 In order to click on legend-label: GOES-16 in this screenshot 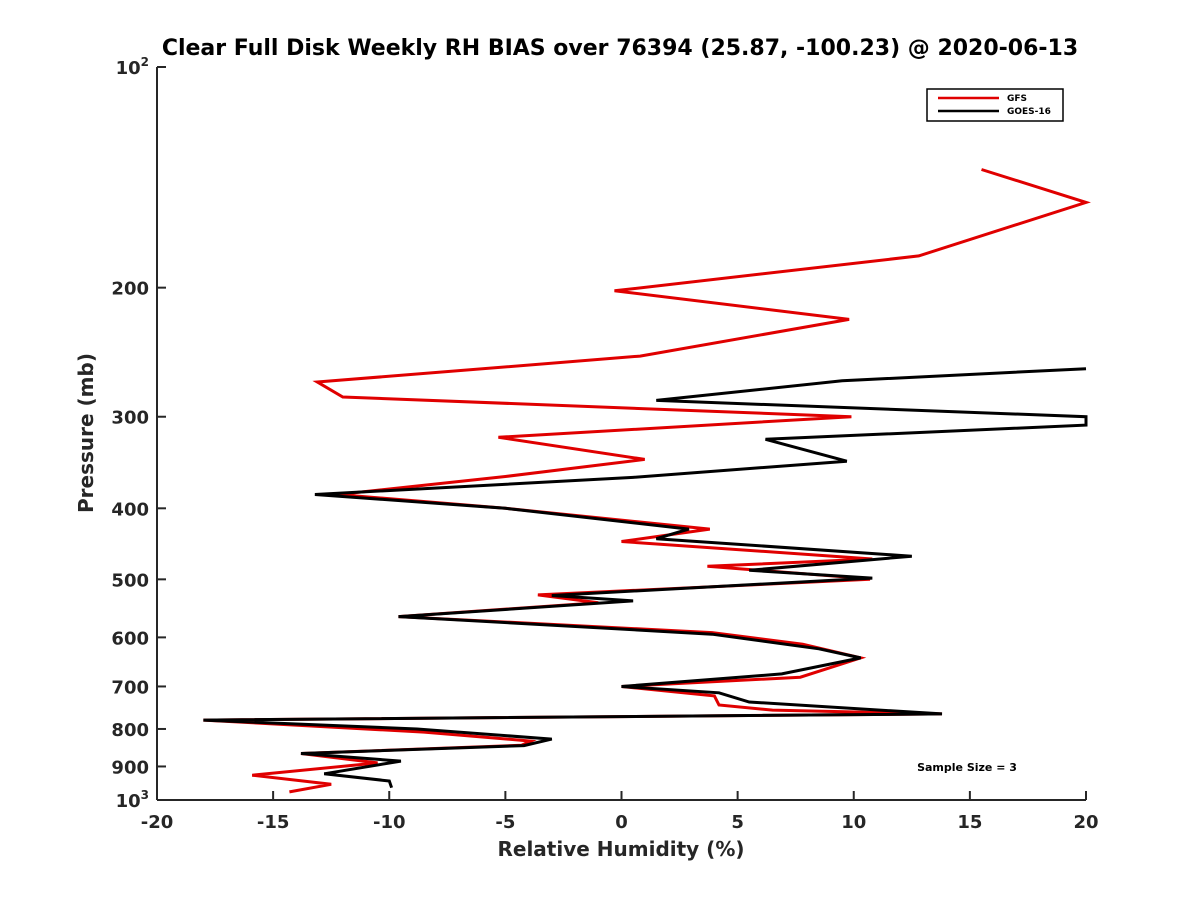, I will do `click(1029, 112)`.